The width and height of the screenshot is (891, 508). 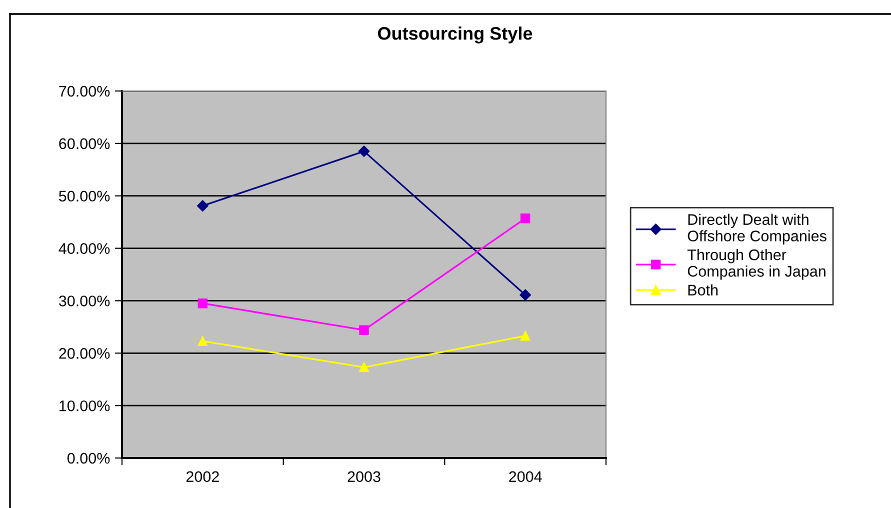 I want to click on chart-title: Outsourcing Style, so click(x=455, y=35).